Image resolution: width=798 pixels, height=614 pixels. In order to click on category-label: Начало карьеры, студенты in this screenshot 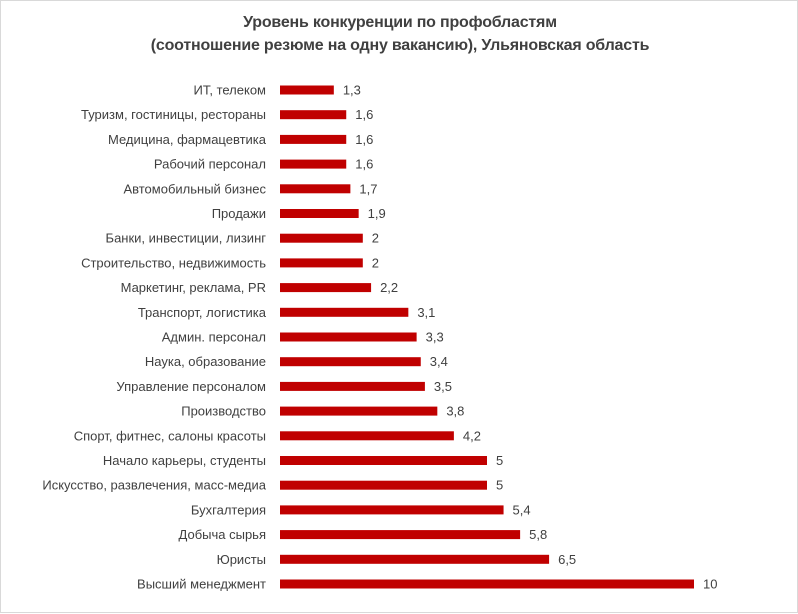, I will do `click(184, 460)`.